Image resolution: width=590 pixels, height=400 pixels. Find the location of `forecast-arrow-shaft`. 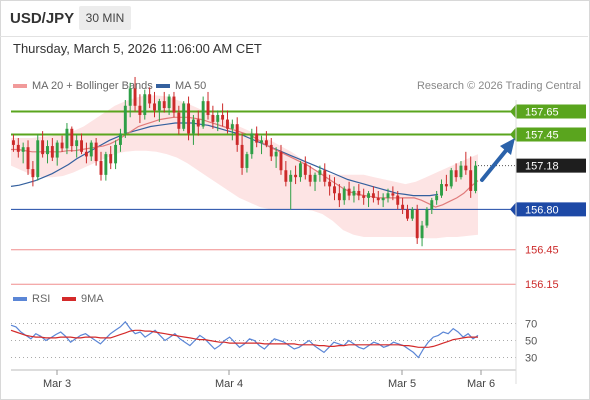

forecast-arrow-shaft is located at coordinates (495, 164).